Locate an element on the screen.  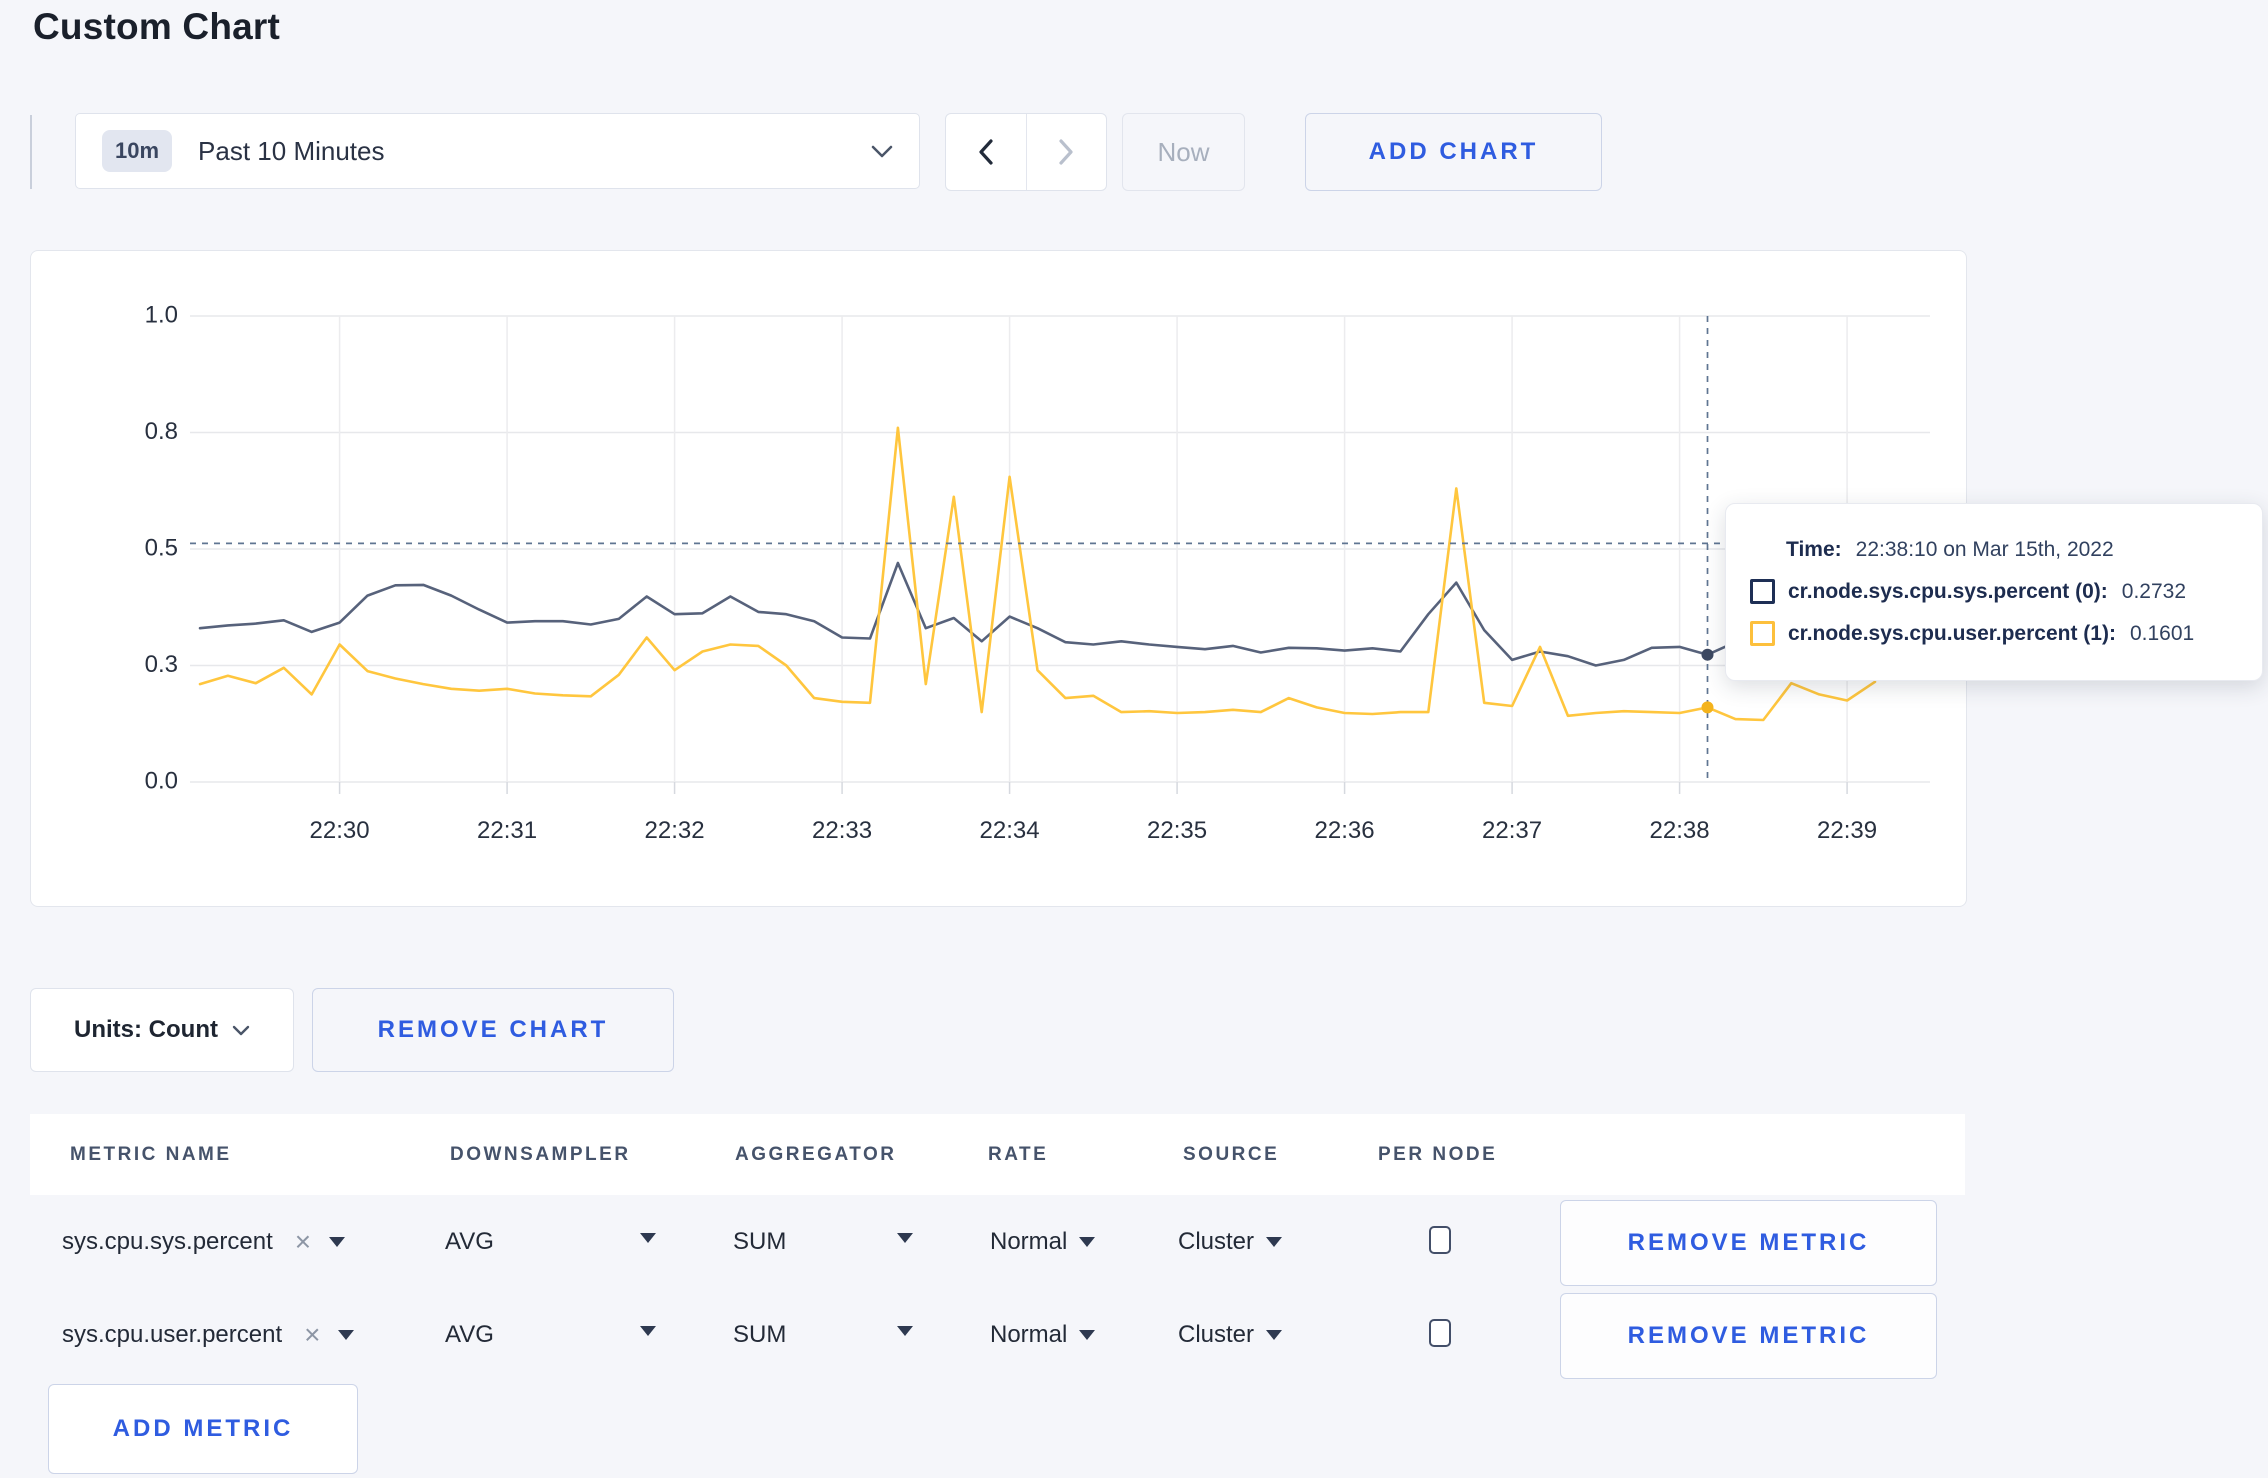
prev-time-button is located at coordinates (986, 152).